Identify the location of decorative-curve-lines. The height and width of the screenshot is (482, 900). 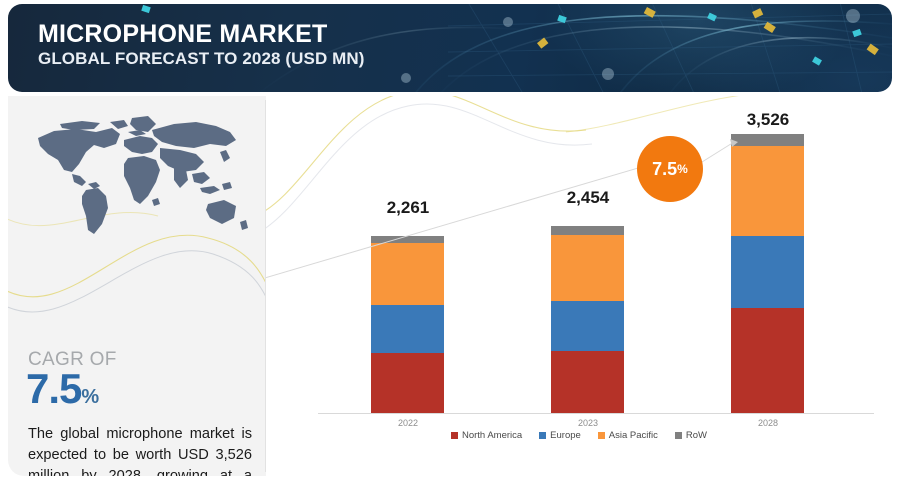
(137, 262).